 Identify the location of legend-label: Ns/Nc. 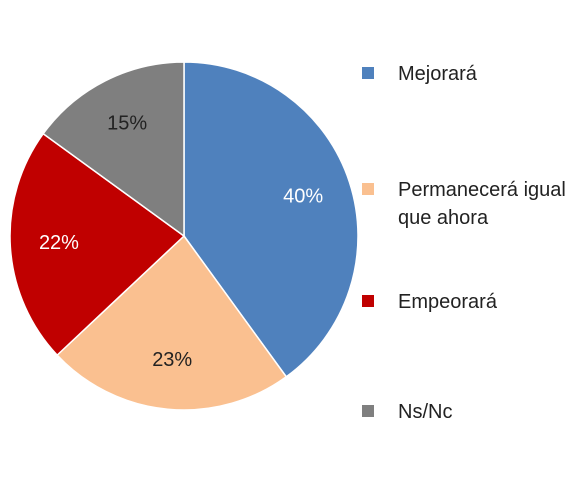
(425, 412).